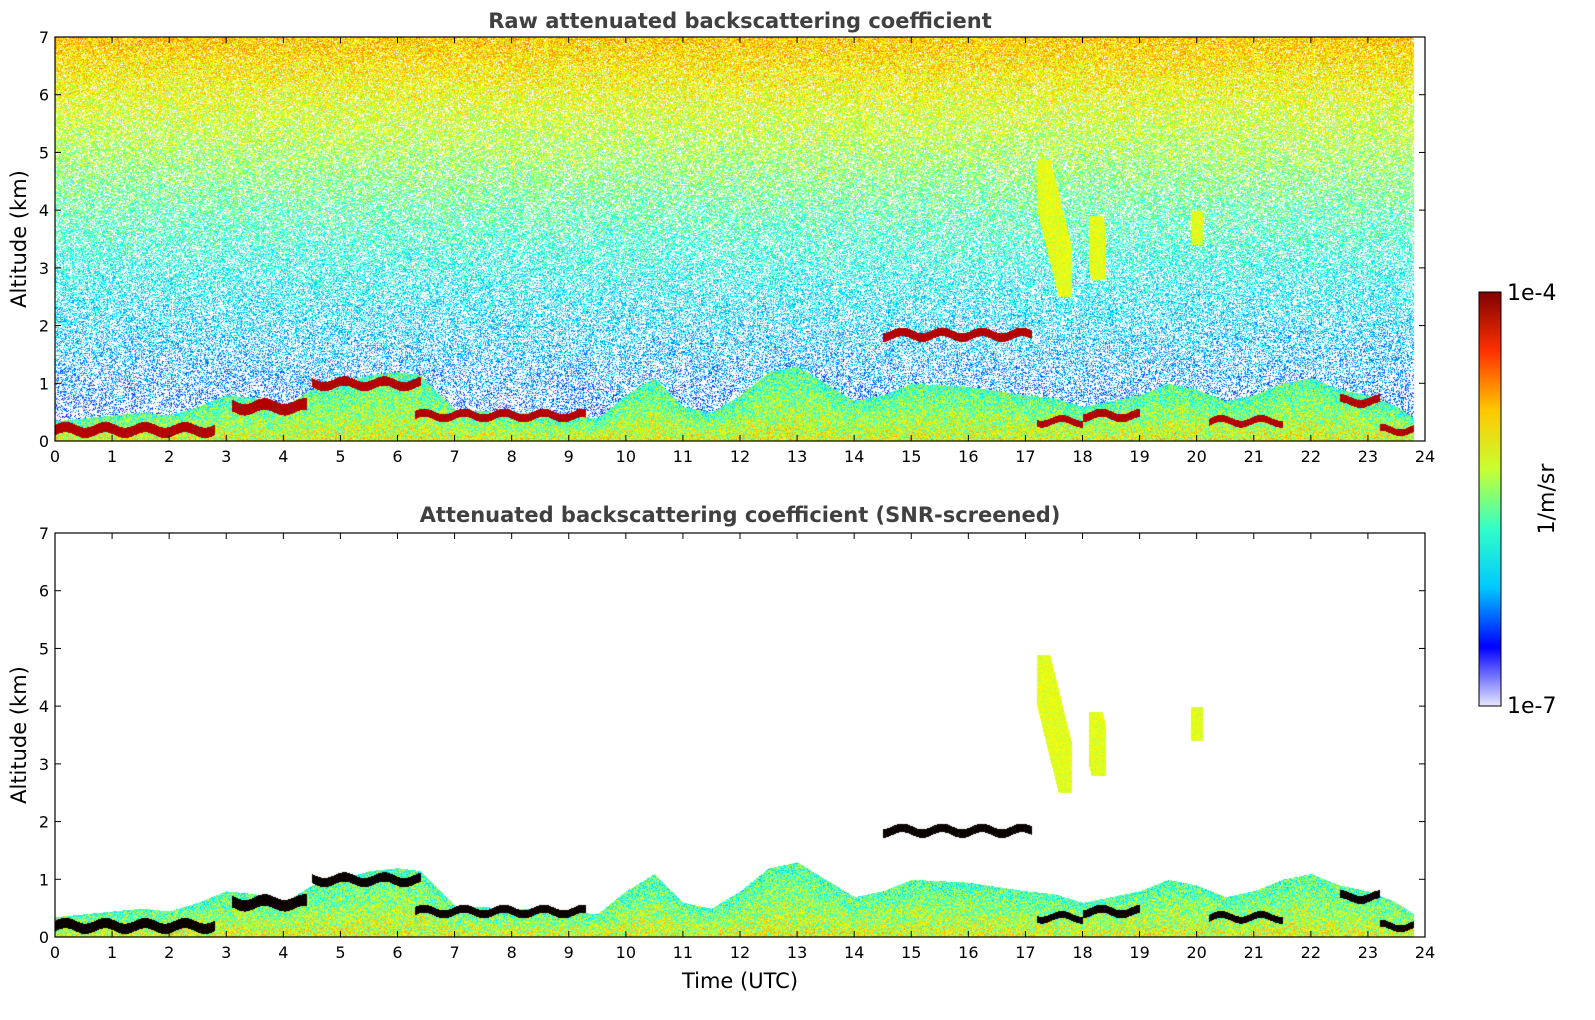  What do you see at coordinates (1519, 500) in the screenshot?
I see `colorbar: 1e-4 1e-7 1/m/sr` at bounding box center [1519, 500].